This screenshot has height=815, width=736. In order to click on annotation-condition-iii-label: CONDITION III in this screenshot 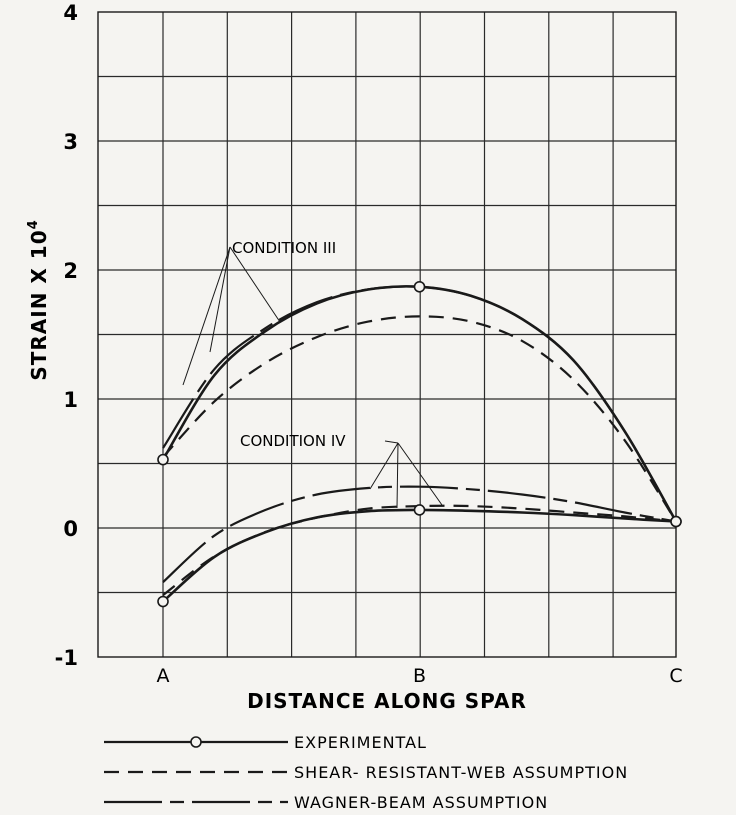, I will do `click(284, 248)`.